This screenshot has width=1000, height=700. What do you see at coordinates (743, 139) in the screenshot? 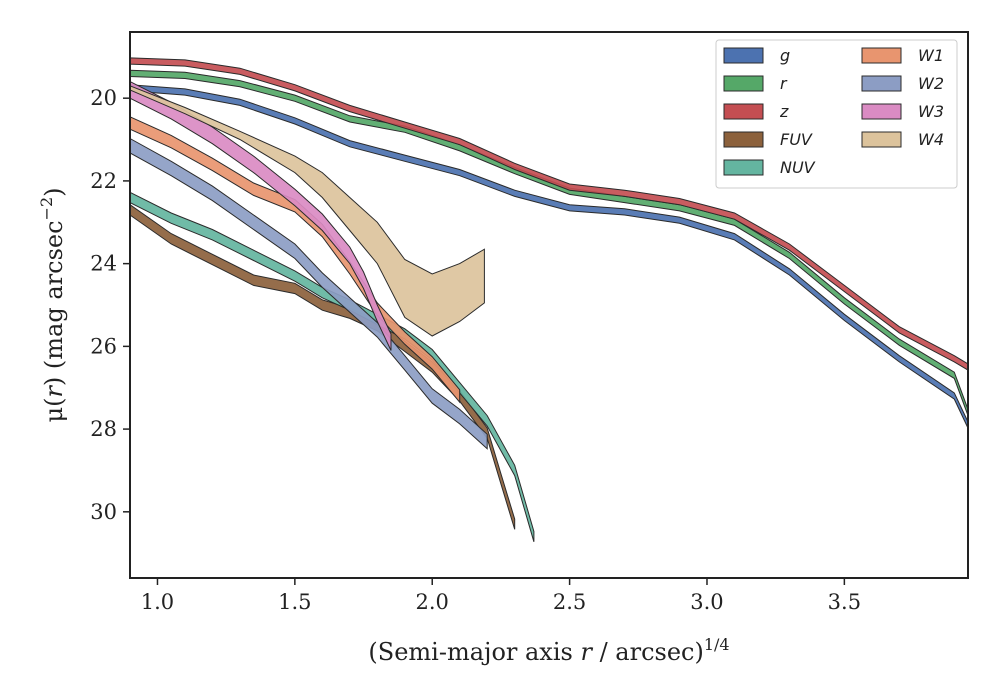
I see `legend-swatch-fuv` at bounding box center [743, 139].